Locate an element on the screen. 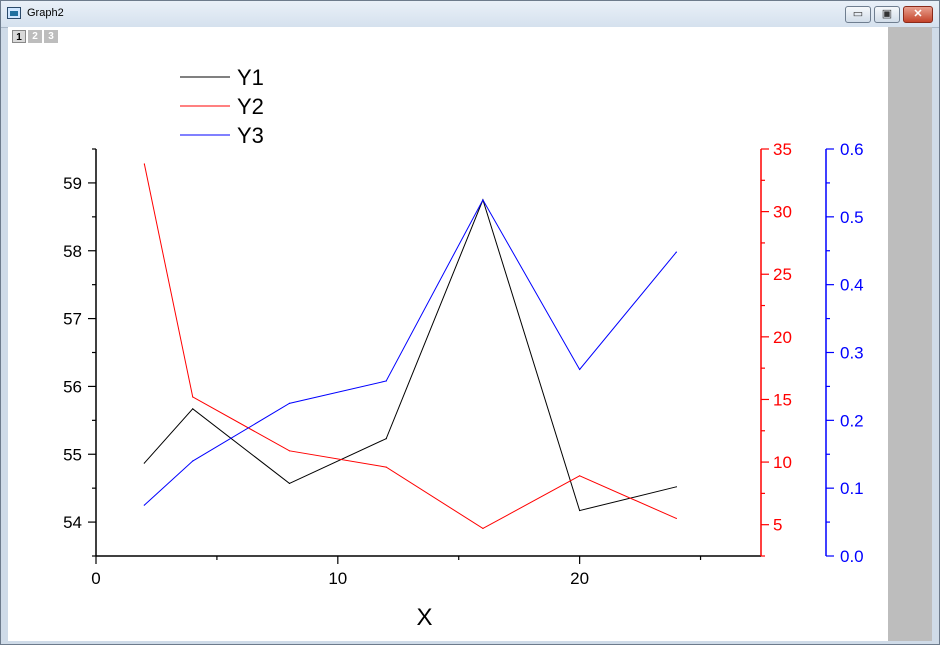 Image resolution: width=940 pixels, height=645 pixels. page-tab-1: 1 is located at coordinates (19, 36).